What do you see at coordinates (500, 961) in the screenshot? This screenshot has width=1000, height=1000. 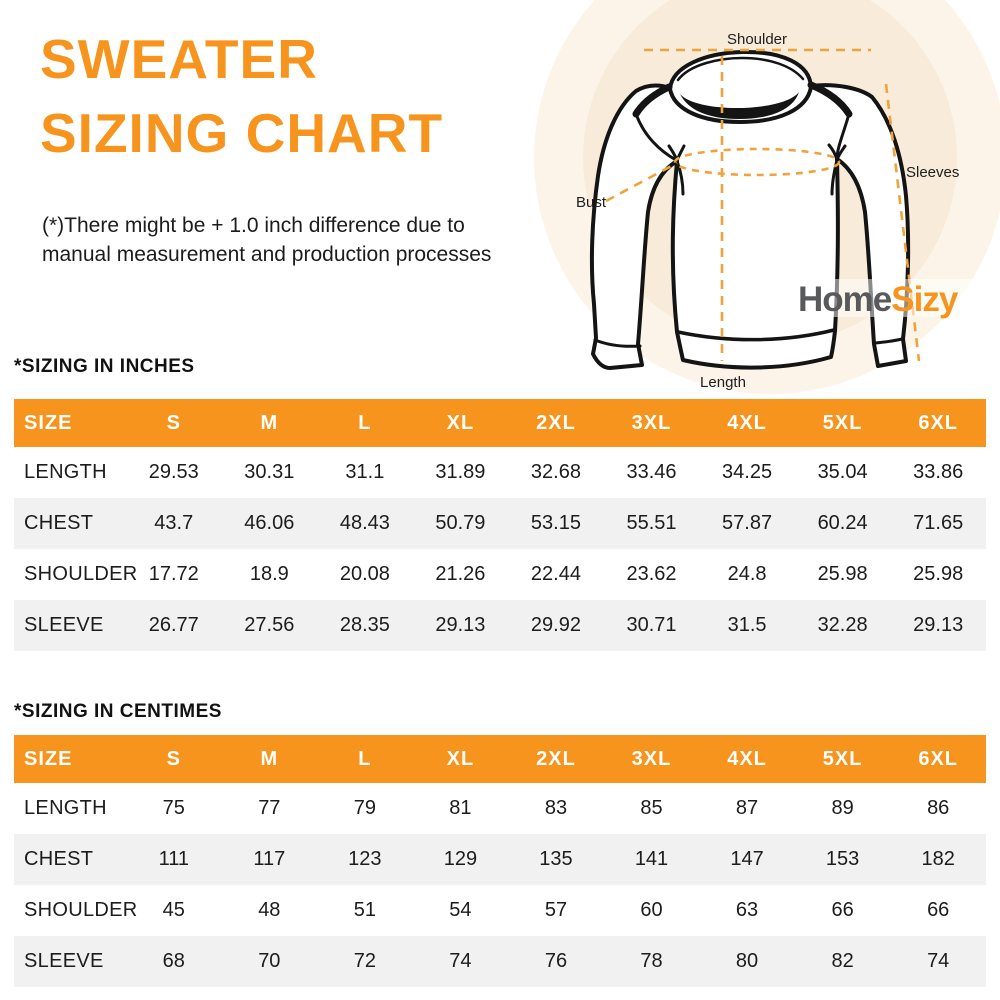 I see `table-row-sleeve: SLEEVE 68 70 72 74 76 78 80 82 74` at bounding box center [500, 961].